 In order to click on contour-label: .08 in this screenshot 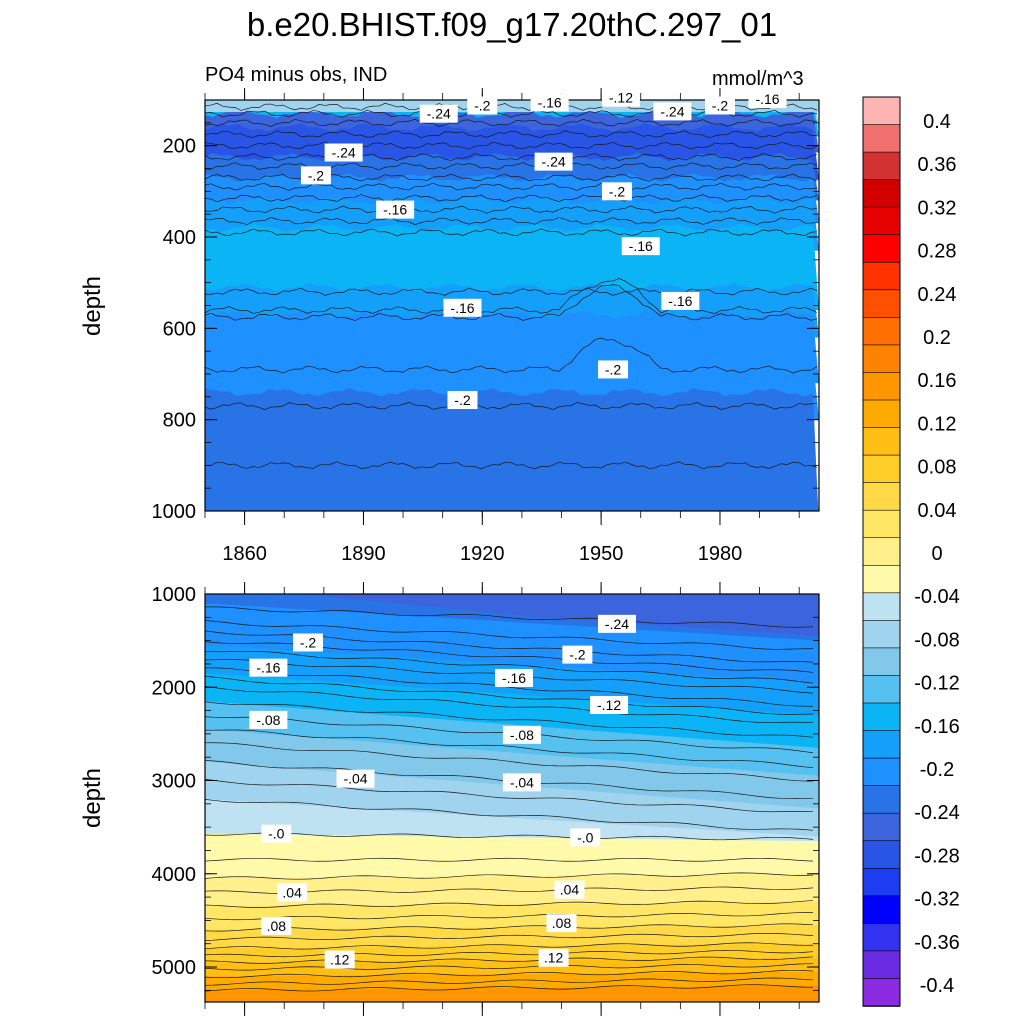, I will do `click(277, 926)`.